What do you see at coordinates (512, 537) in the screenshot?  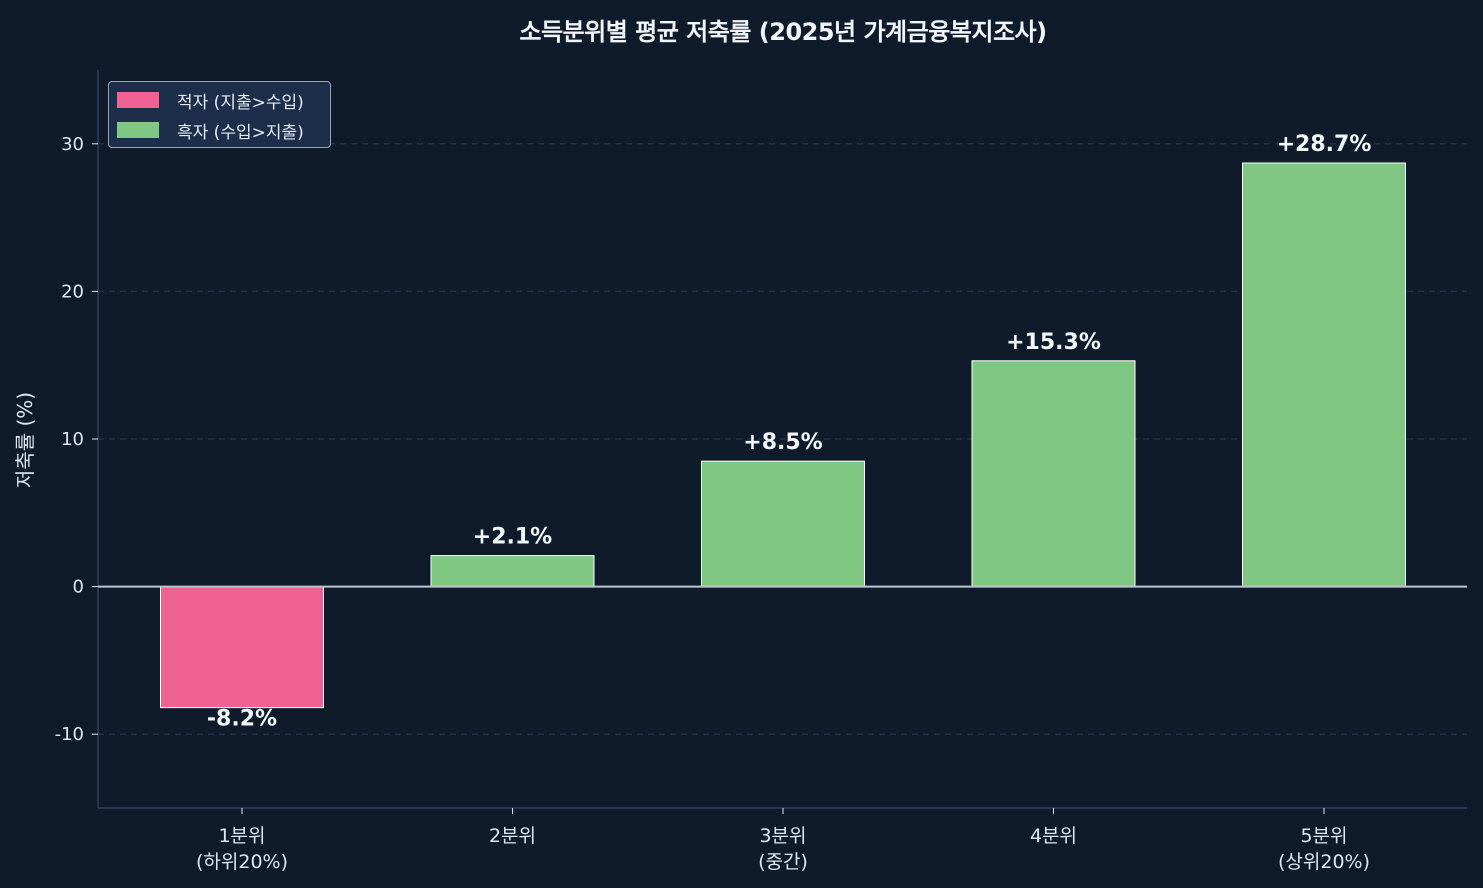 I see `bar-value-label: +2.1%` at bounding box center [512, 537].